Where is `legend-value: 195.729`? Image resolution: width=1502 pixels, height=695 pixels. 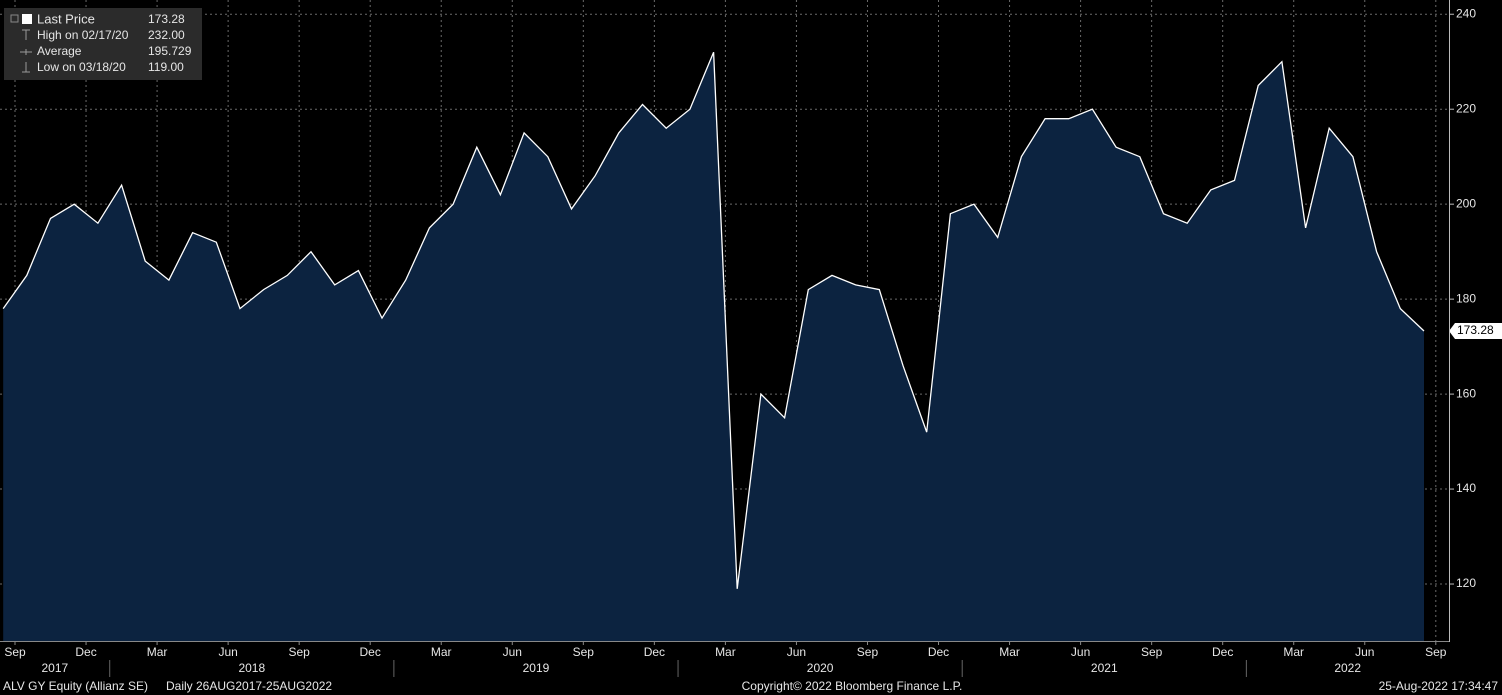 legend-value: 195.729 is located at coordinates (170, 51).